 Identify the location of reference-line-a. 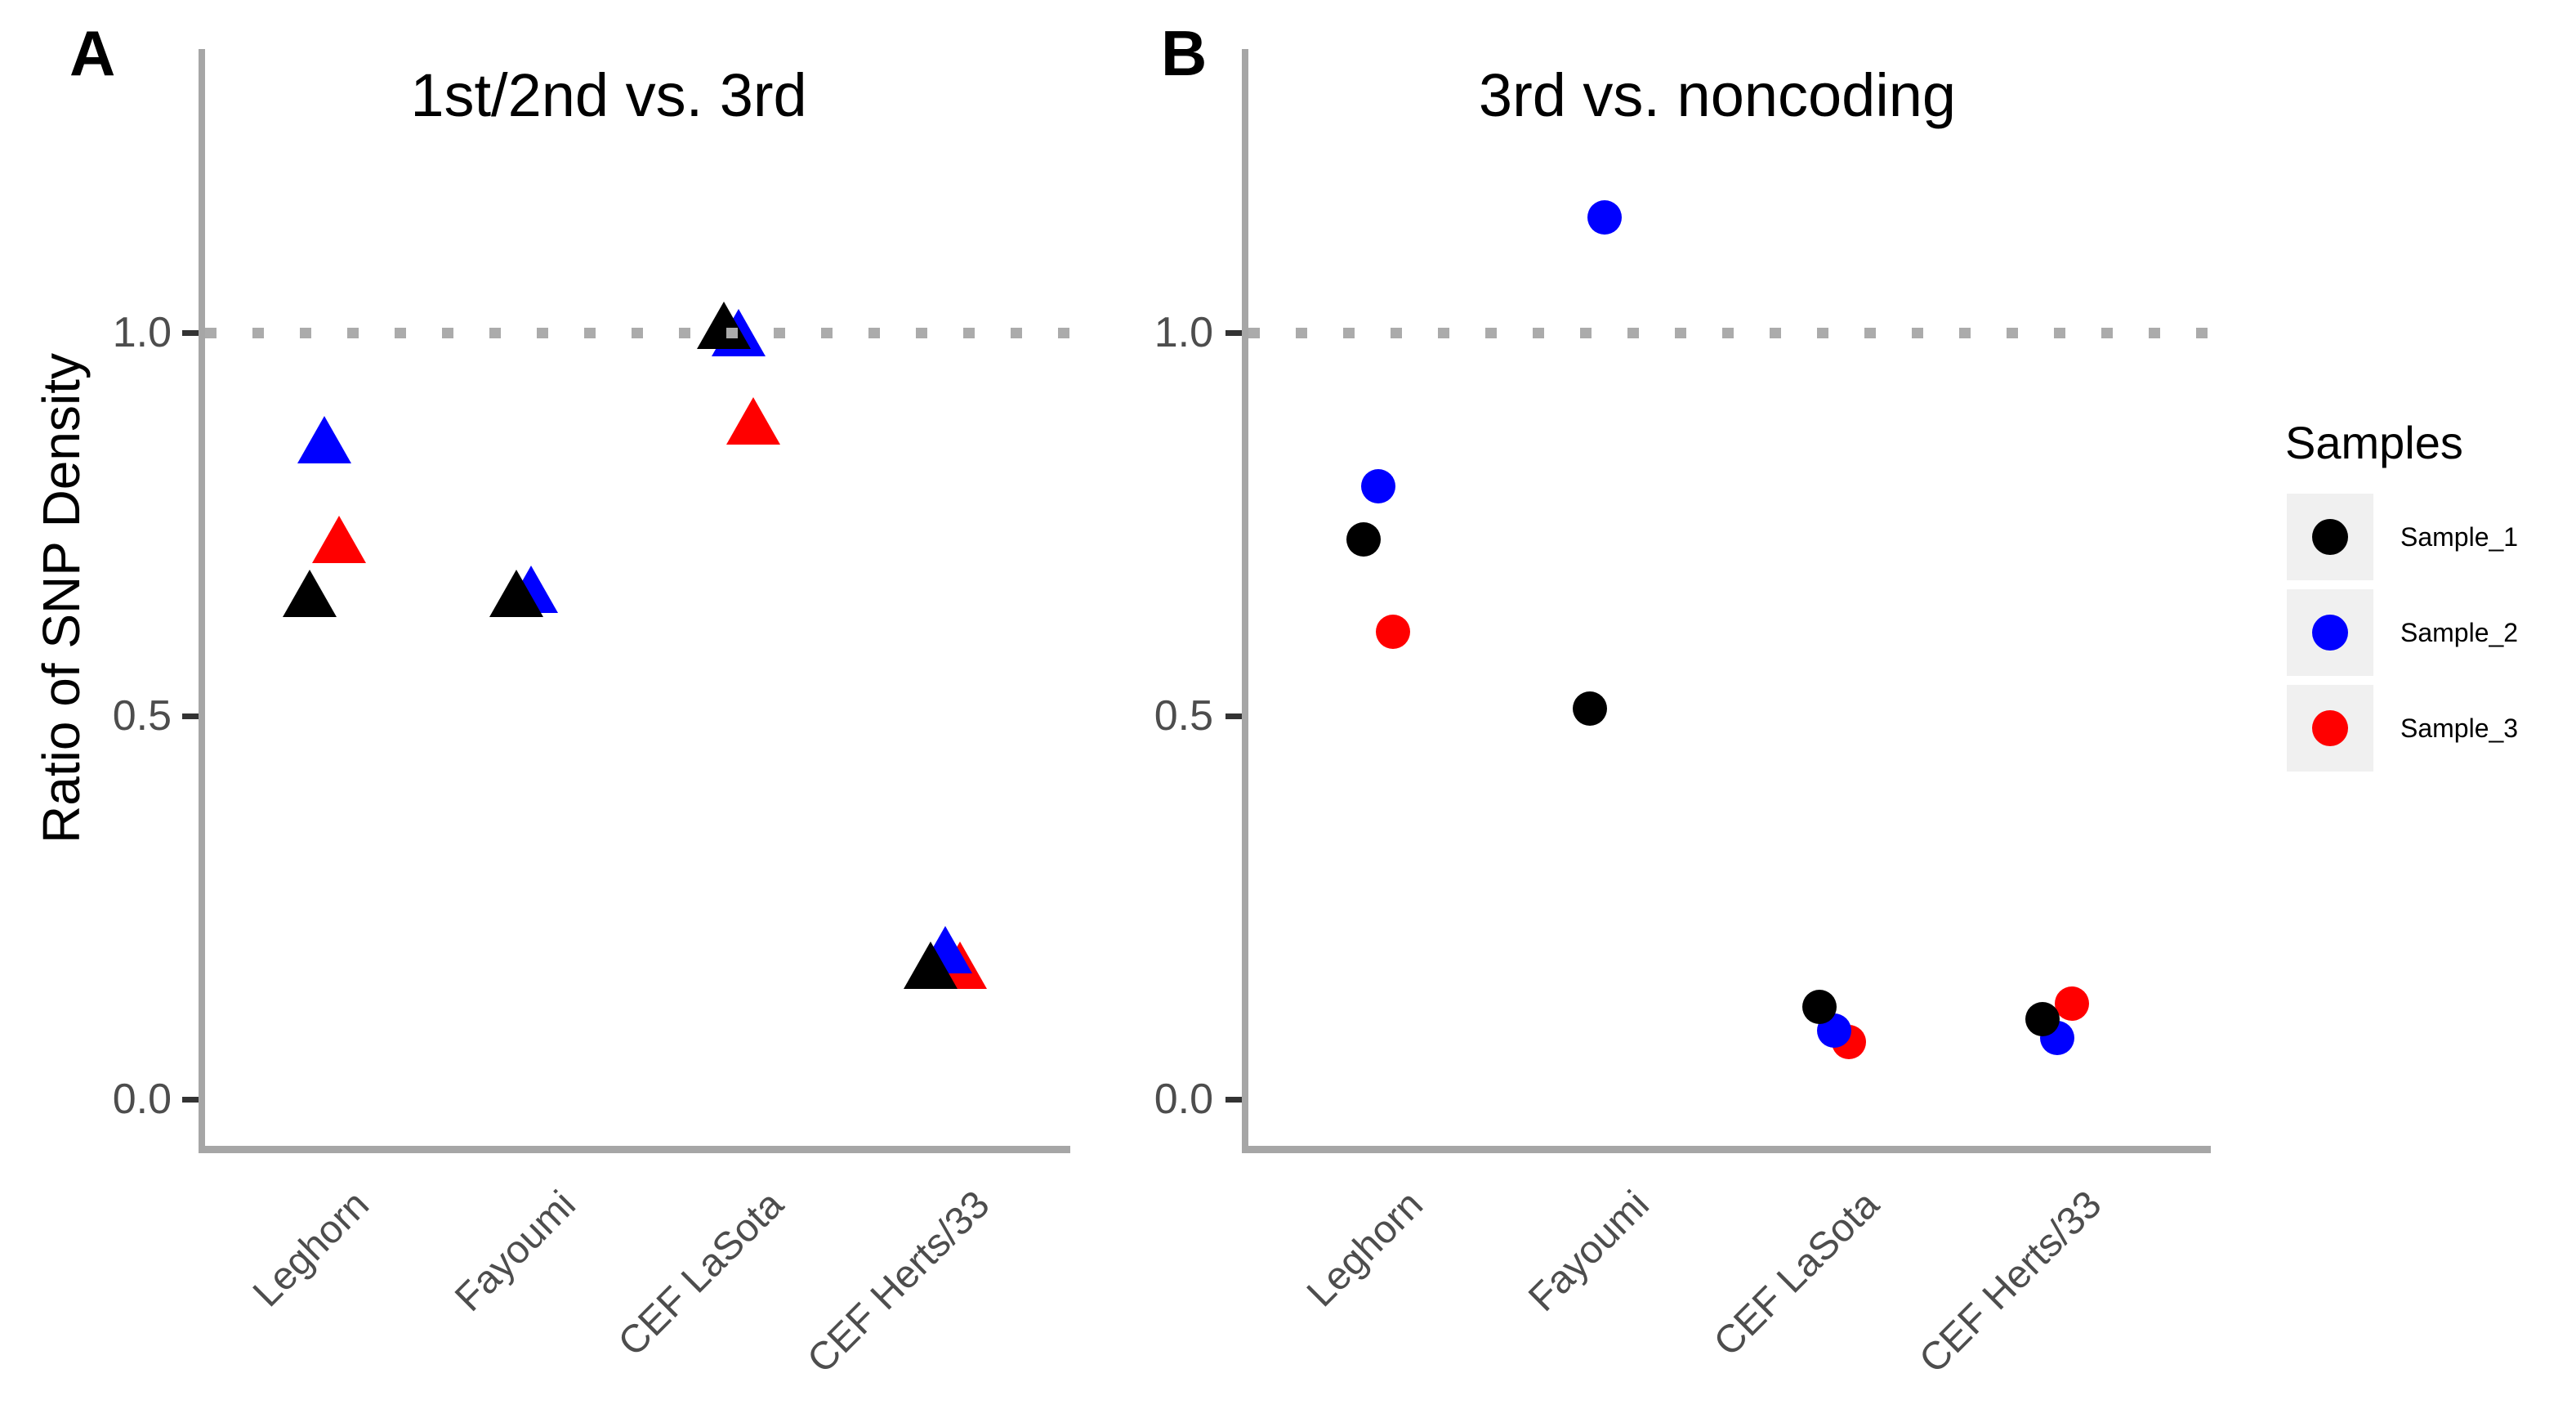
(638, 333).